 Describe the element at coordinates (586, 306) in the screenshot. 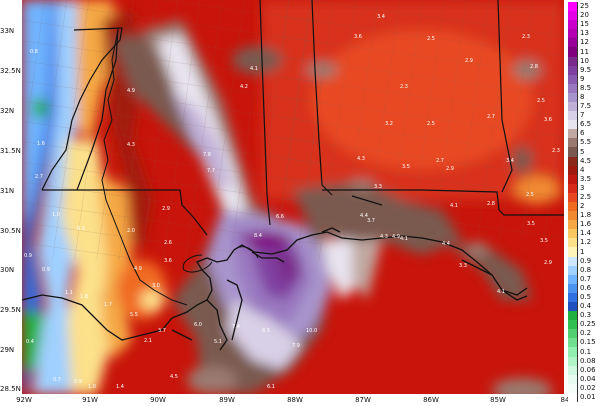

I see `legend-label: 0.4` at that location.